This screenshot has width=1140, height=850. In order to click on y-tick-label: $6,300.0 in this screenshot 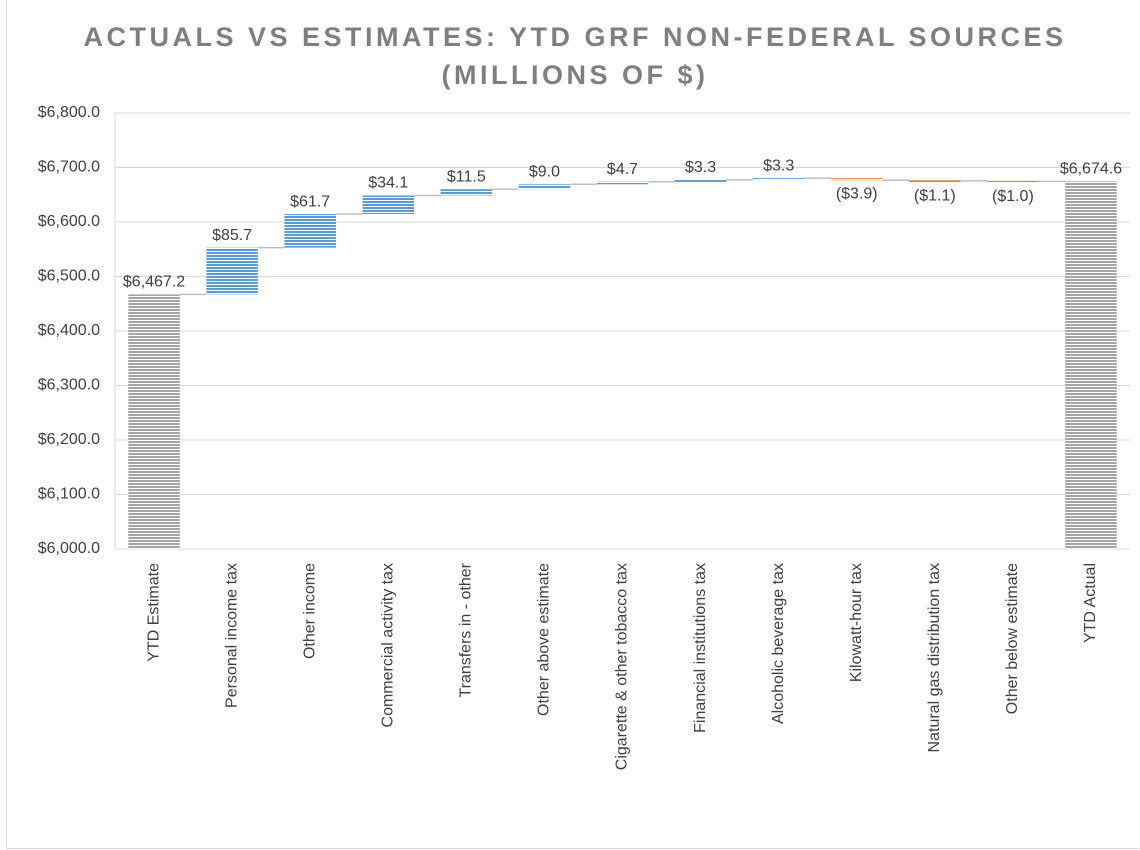, I will do `click(69, 385)`.